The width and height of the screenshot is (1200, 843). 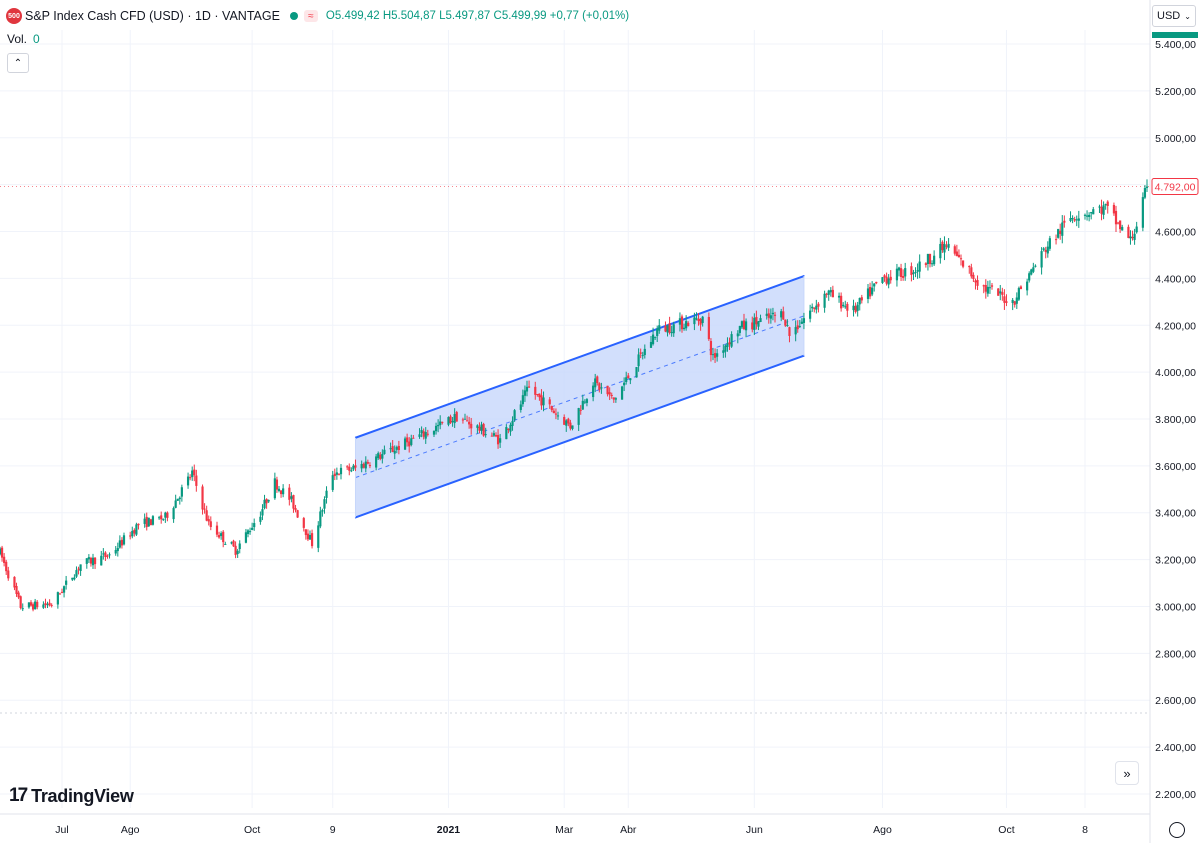 What do you see at coordinates (579, 397) in the screenshot?
I see `parallel-channel` at bounding box center [579, 397].